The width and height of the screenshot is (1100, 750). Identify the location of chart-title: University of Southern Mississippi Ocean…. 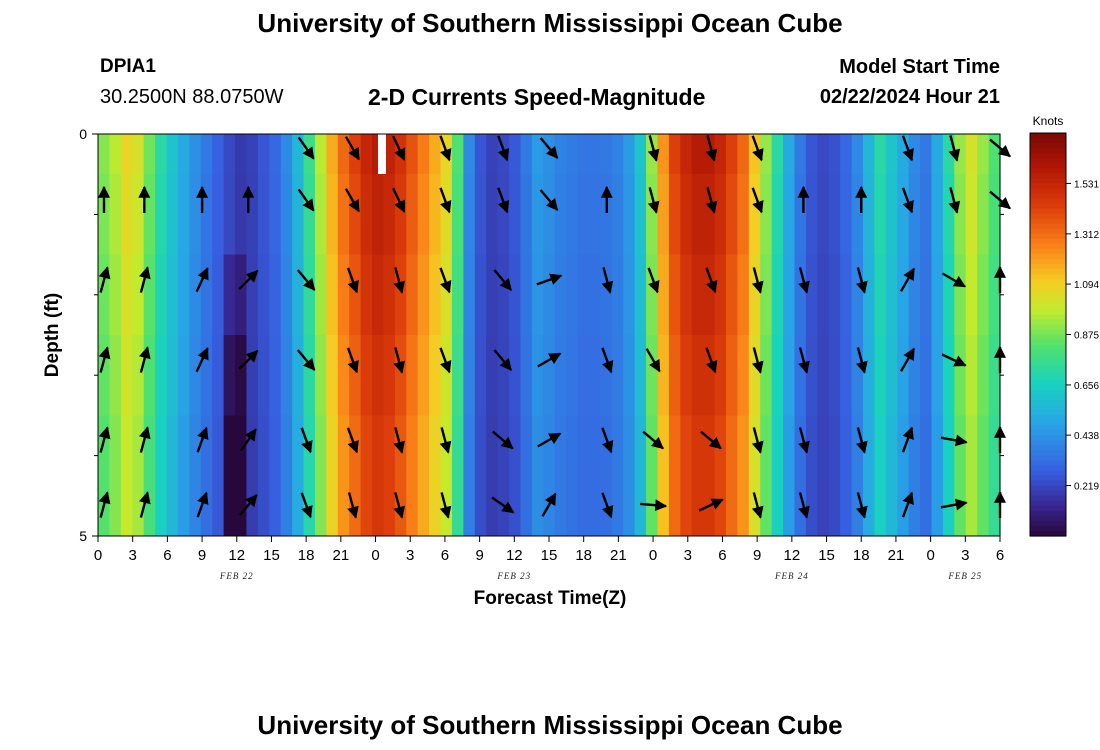
(550, 23).